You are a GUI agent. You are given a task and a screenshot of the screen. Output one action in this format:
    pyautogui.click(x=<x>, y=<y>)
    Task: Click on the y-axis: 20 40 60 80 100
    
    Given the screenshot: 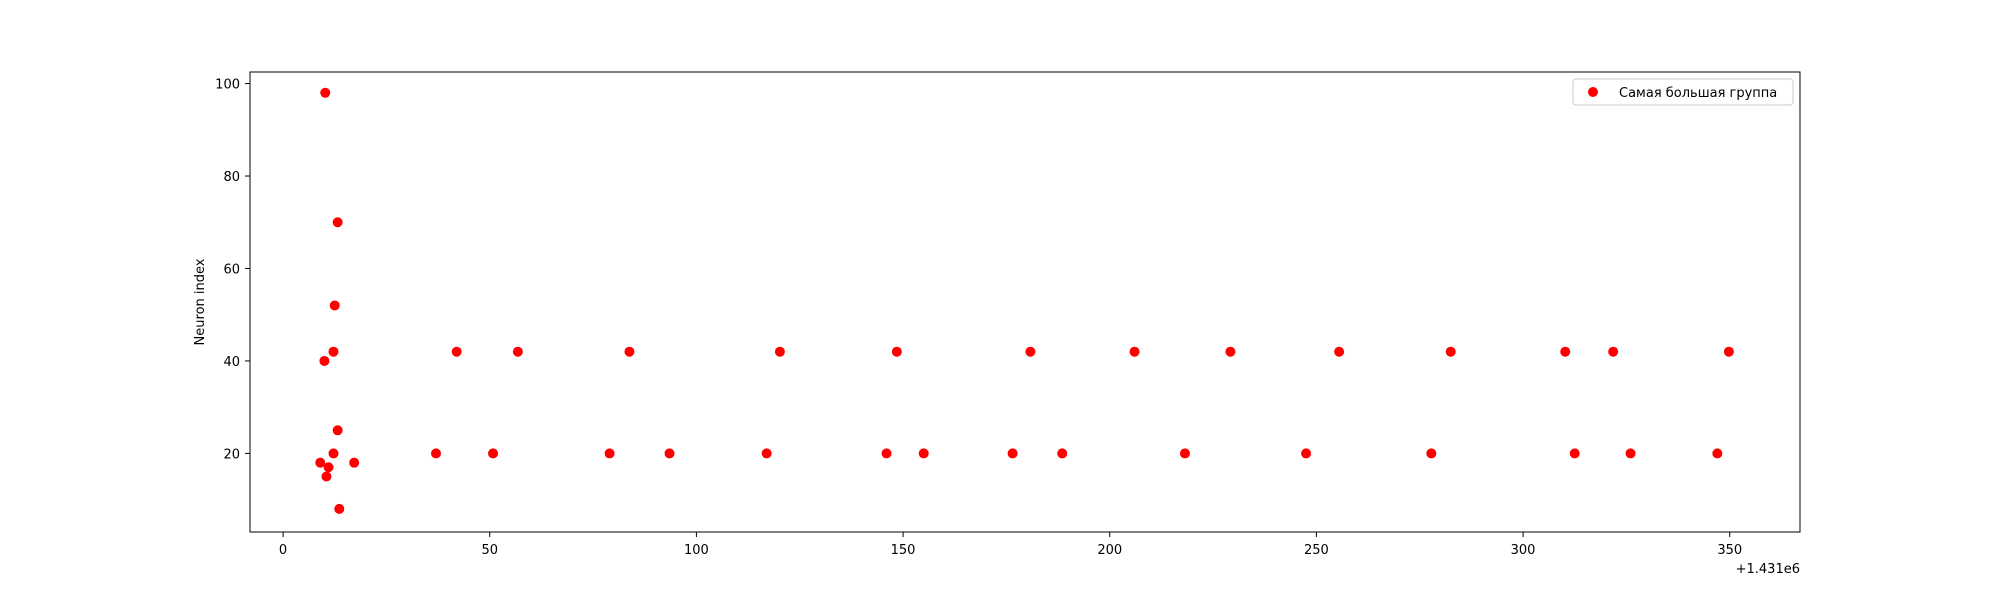 What is the action you would take?
    pyautogui.click(x=232, y=270)
    